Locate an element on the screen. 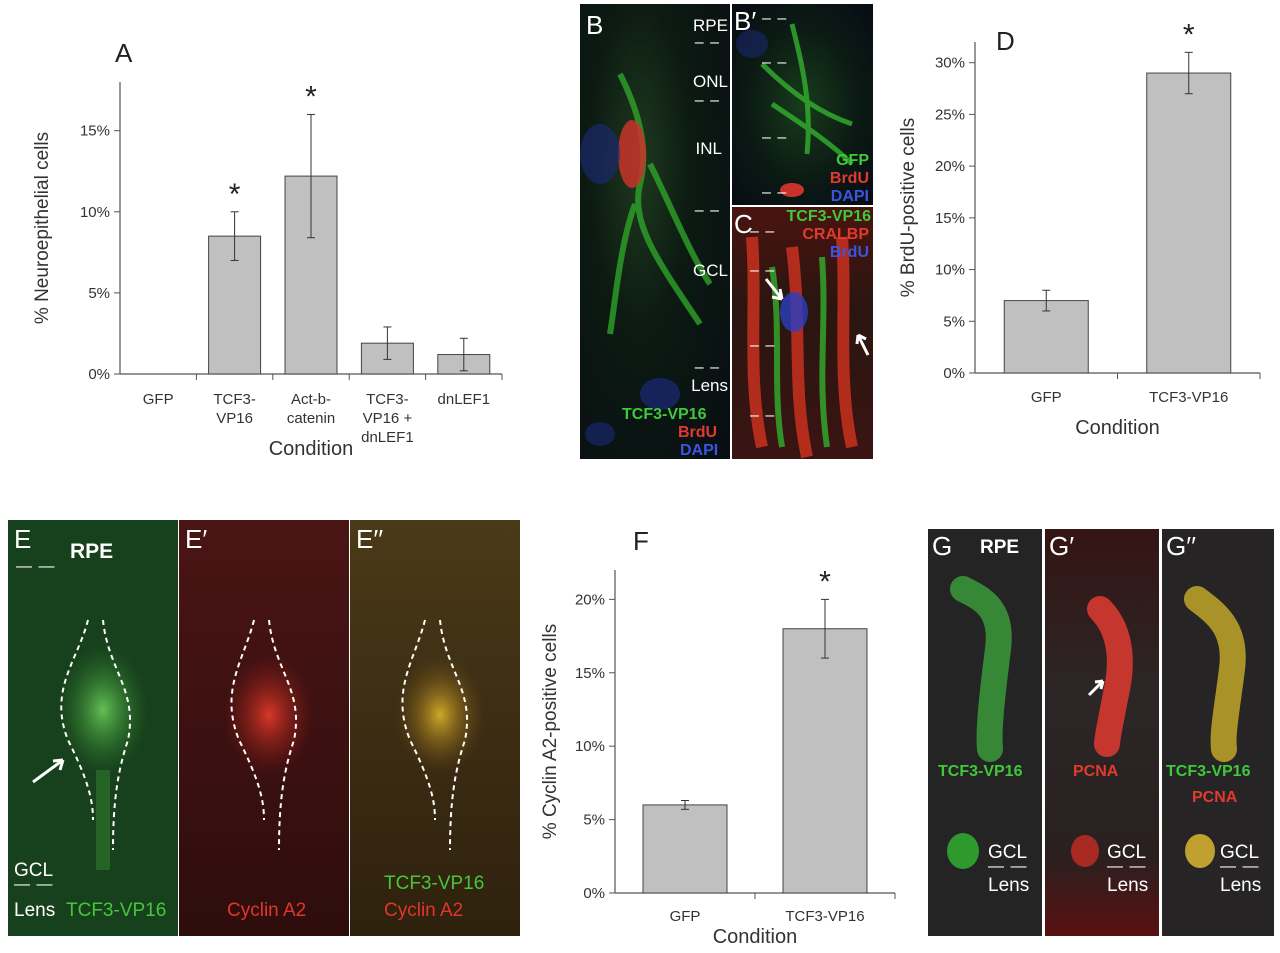 Image resolution: width=1280 pixels, height=953 pixels. panel-label-g: G is located at coordinates (942, 546).